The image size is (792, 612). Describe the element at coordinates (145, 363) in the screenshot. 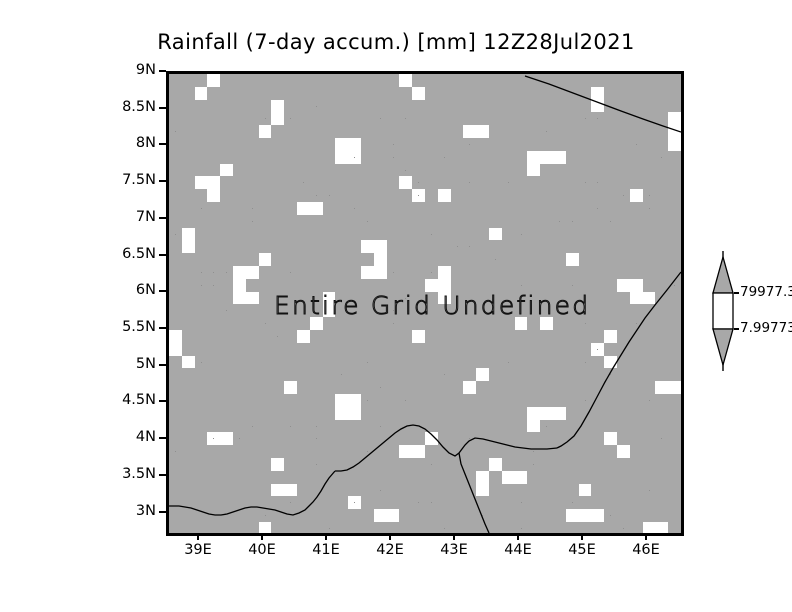

I see `y-tick-label-5n: 5N` at that location.